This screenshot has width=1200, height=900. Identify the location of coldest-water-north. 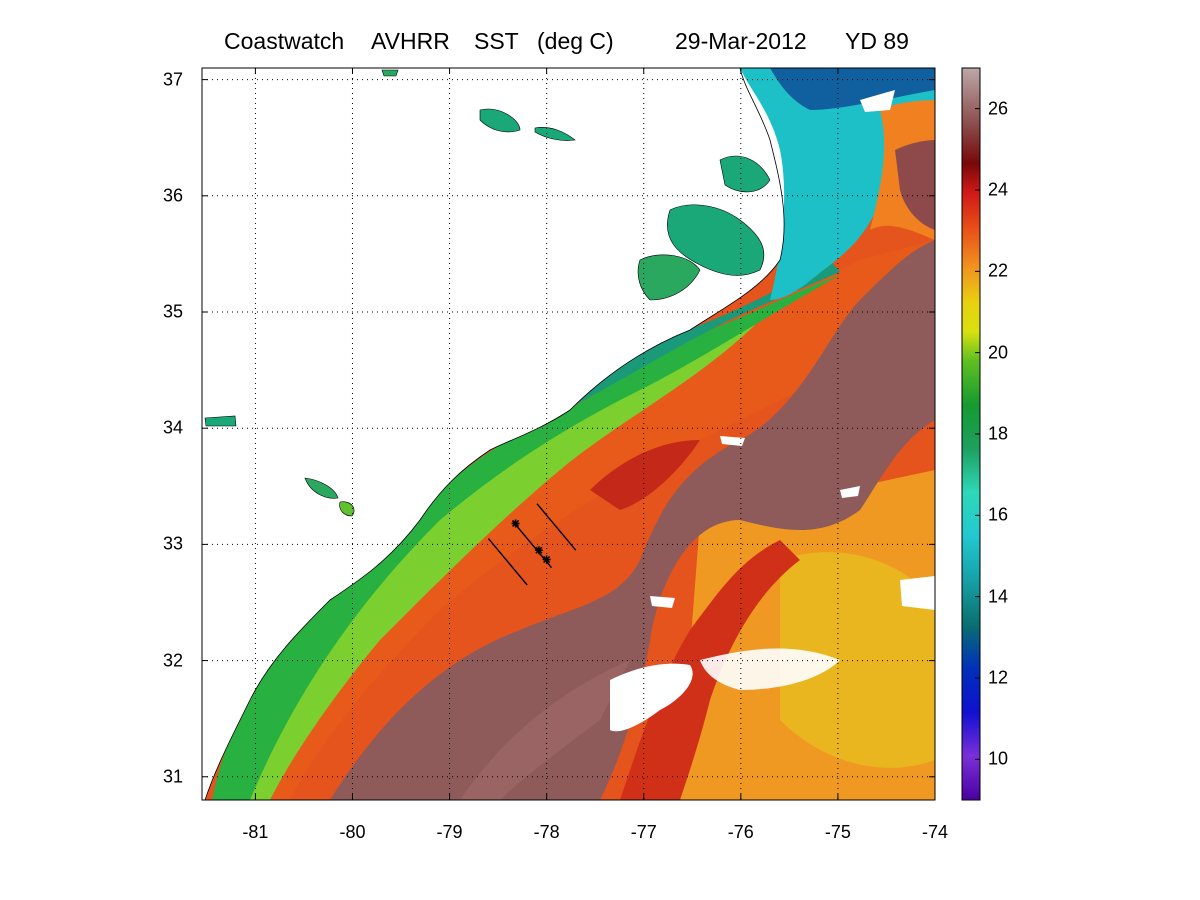
(852, 89).